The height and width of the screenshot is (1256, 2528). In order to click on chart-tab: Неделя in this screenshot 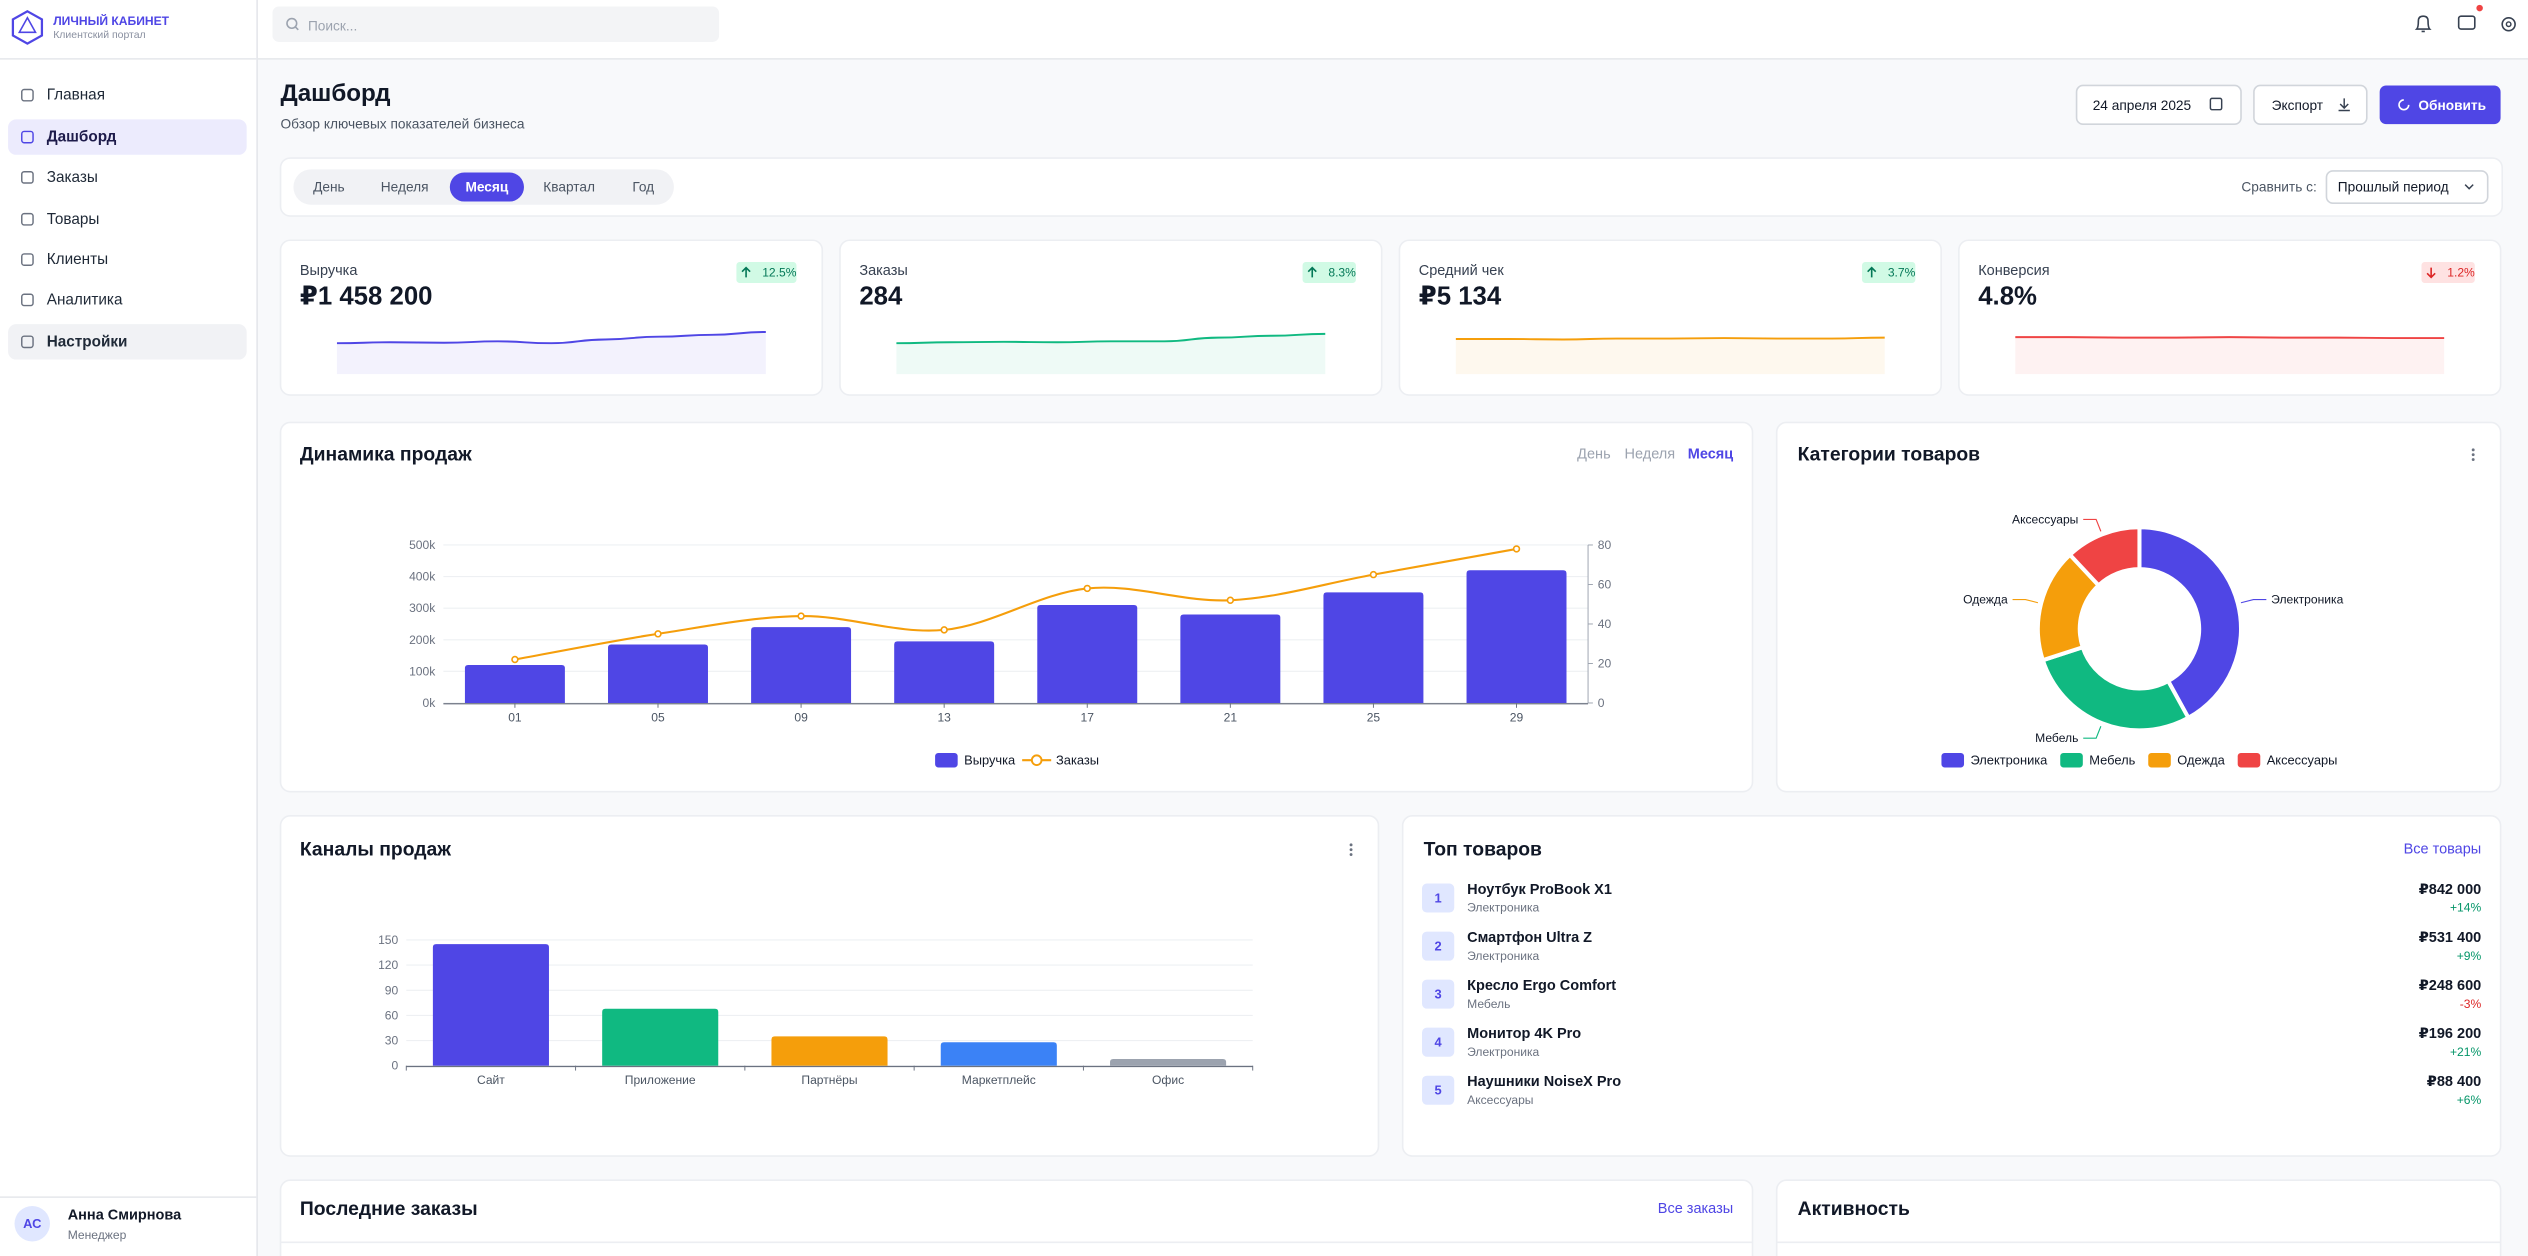, I will do `click(1650, 455)`.